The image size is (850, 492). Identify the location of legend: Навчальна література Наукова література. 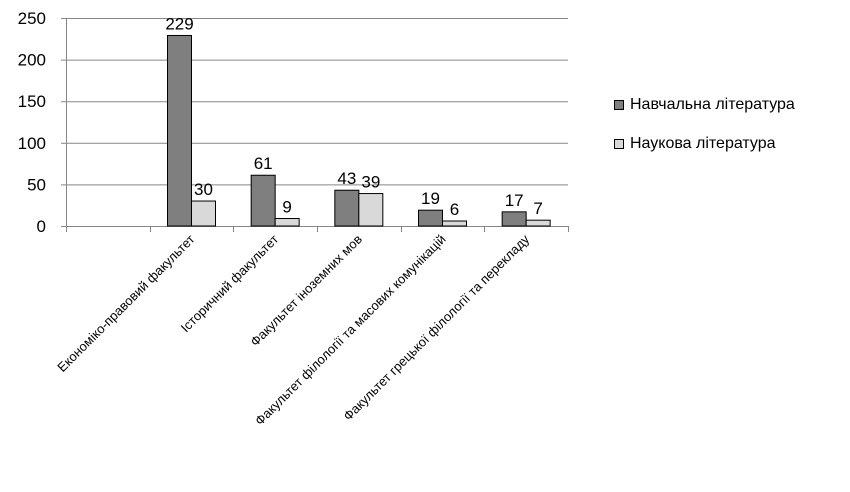
(704, 133).